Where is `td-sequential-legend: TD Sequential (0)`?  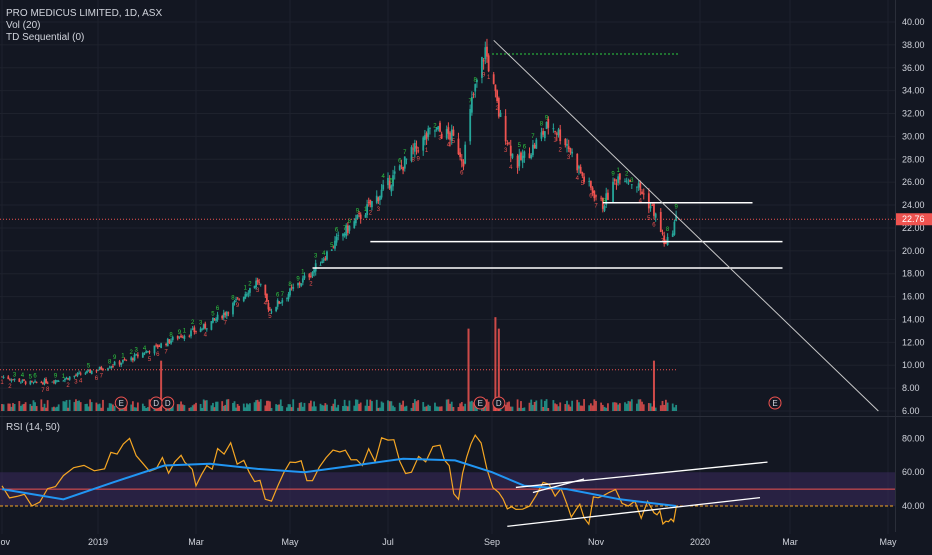
td-sequential-legend: TD Sequential (0) is located at coordinates (45, 37).